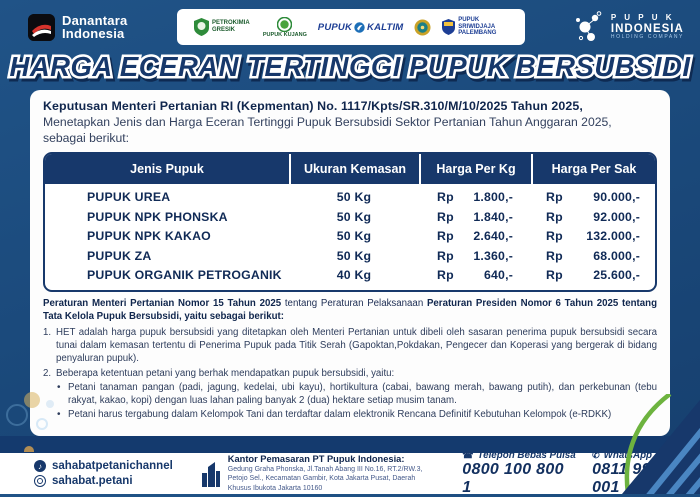  I want to click on col-header-harga-sak: Harga Per Sak, so click(593, 168).